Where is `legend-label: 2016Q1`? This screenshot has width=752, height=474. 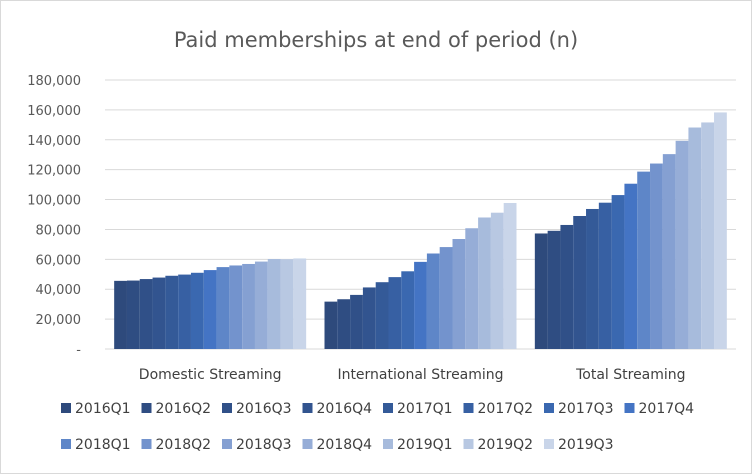 legend-label: 2016Q1 is located at coordinates (103, 409).